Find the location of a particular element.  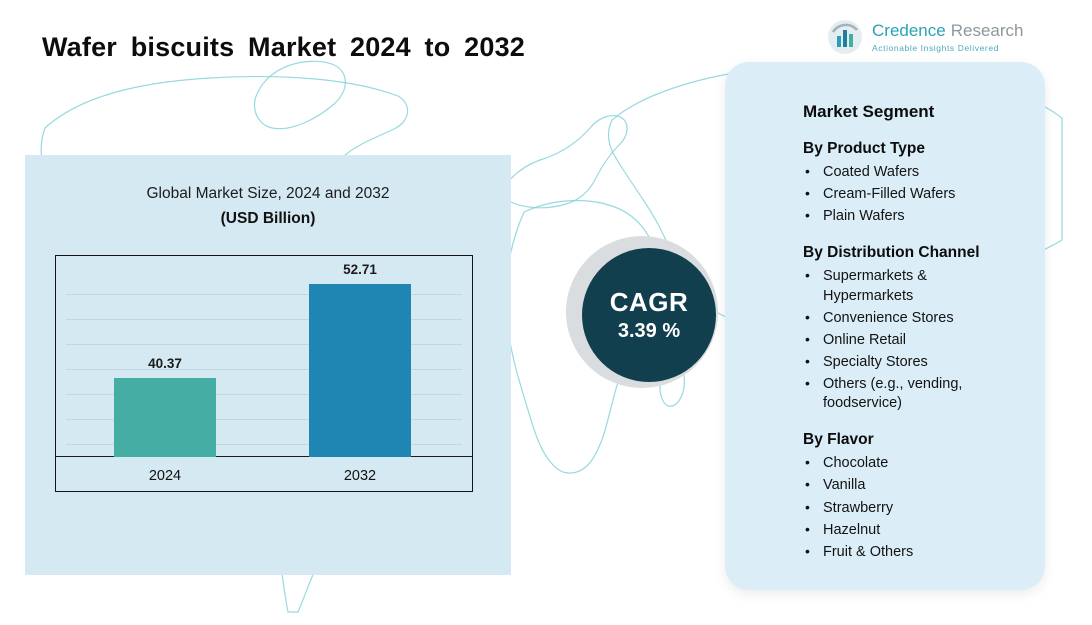

cagr-label: CAGR is located at coordinates (649, 302).